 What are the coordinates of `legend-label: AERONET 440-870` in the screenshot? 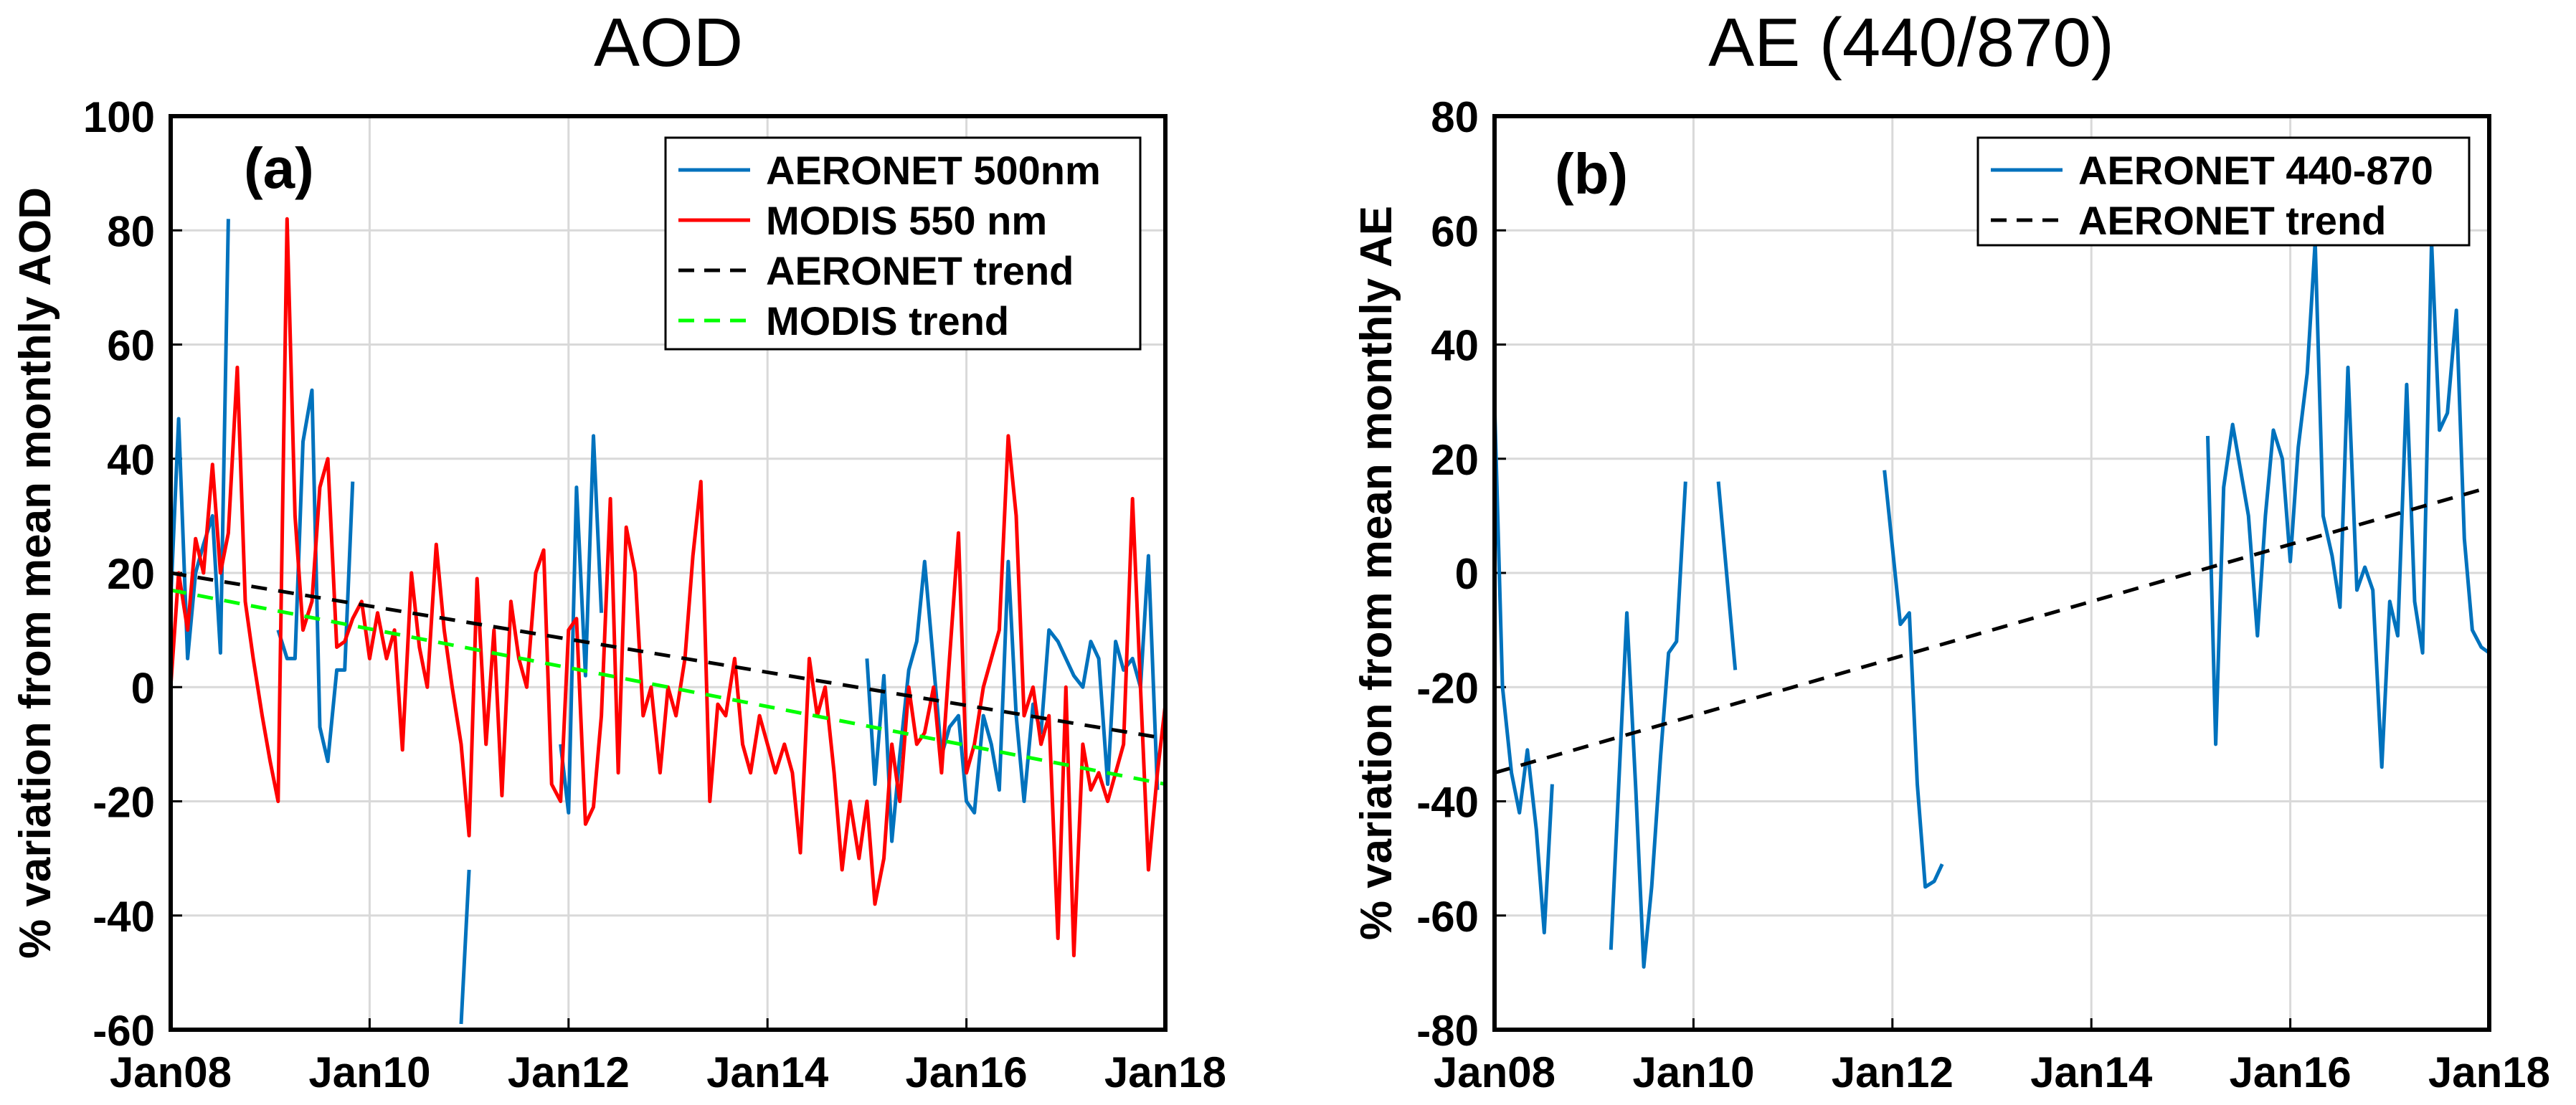 It's located at (2255, 170).